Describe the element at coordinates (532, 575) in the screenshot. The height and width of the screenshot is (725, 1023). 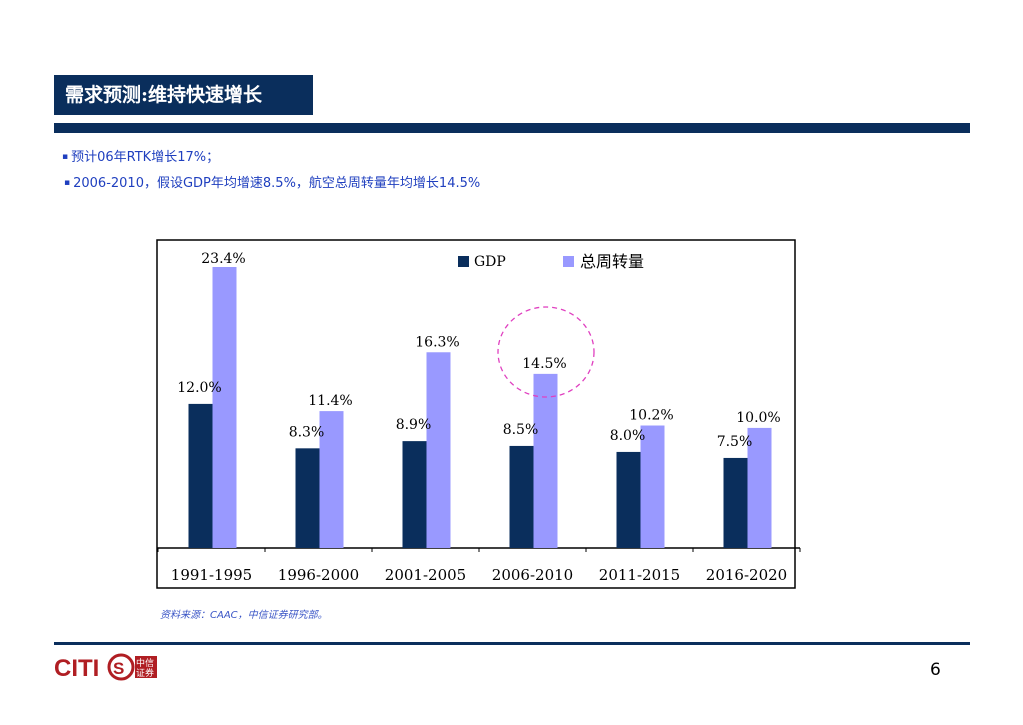
I see `x-tick-label: 2006-2010` at that location.